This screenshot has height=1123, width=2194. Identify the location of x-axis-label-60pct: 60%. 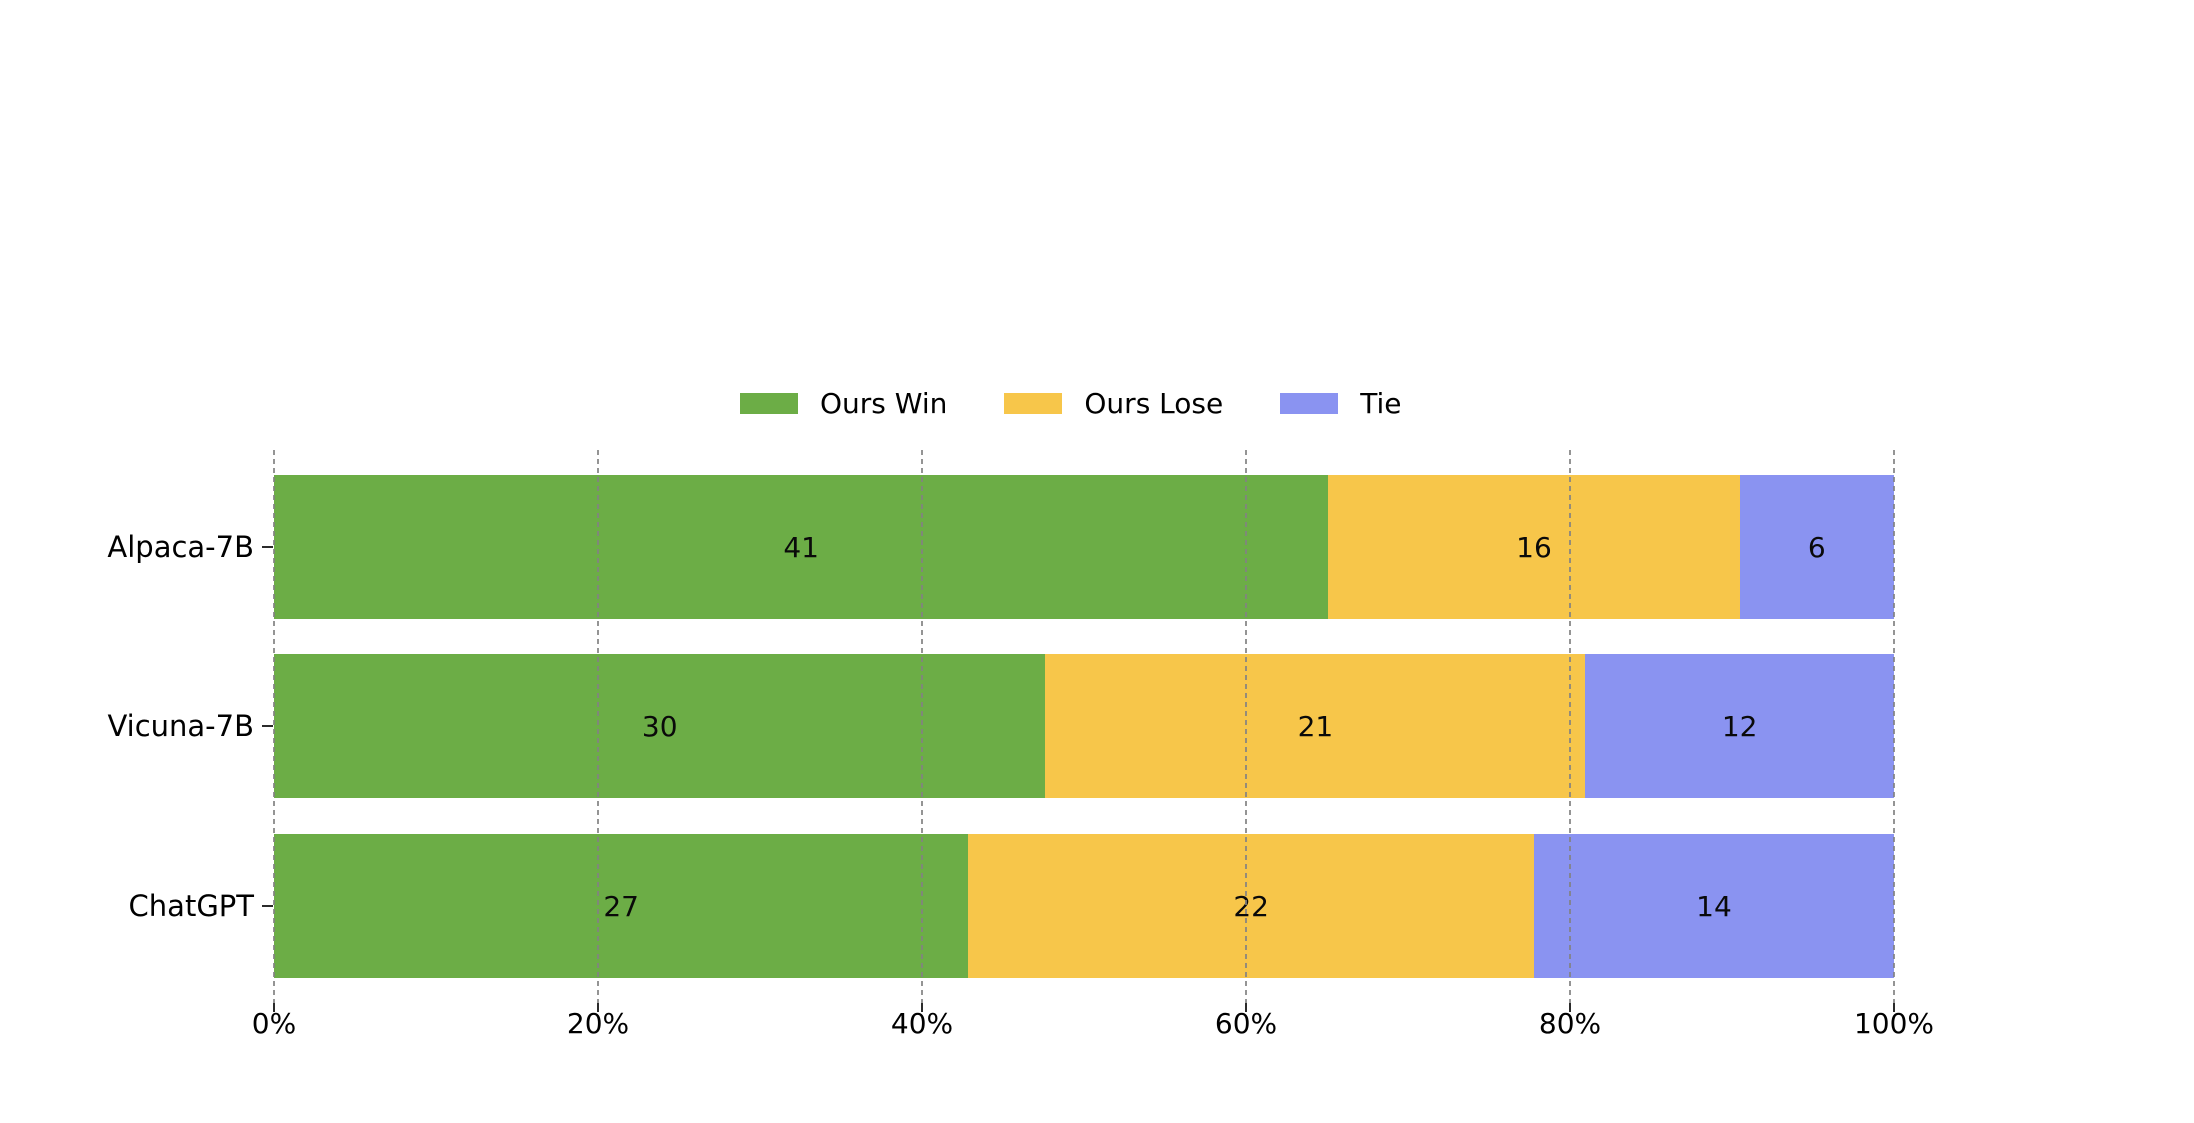
(1246, 1023).